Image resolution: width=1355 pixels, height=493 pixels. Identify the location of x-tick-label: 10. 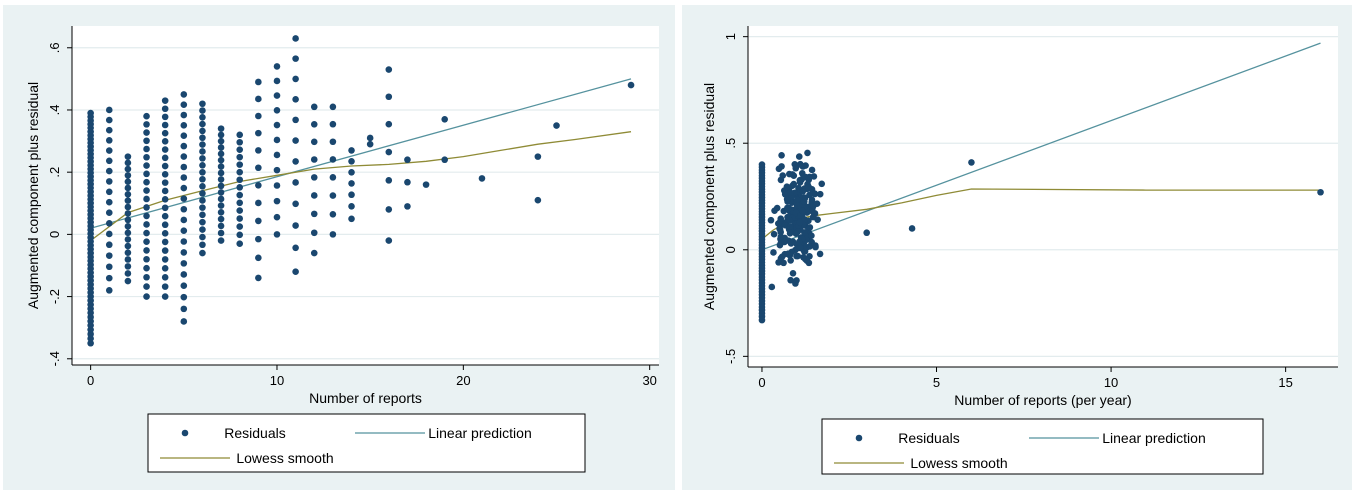
(277, 380).